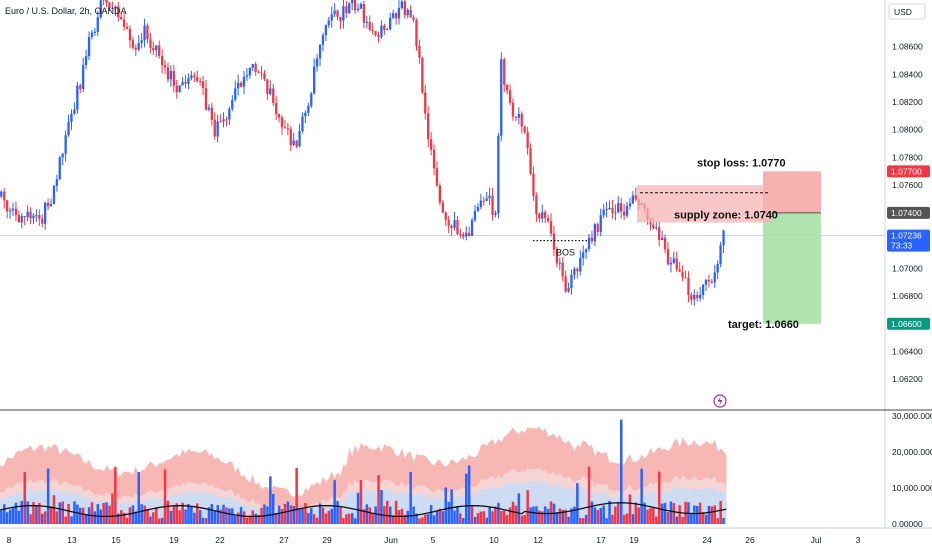 This screenshot has width=932, height=550. Describe the element at coordinates (601, 540) in the screenshot. I see `time-axis-label: 17` at that location.